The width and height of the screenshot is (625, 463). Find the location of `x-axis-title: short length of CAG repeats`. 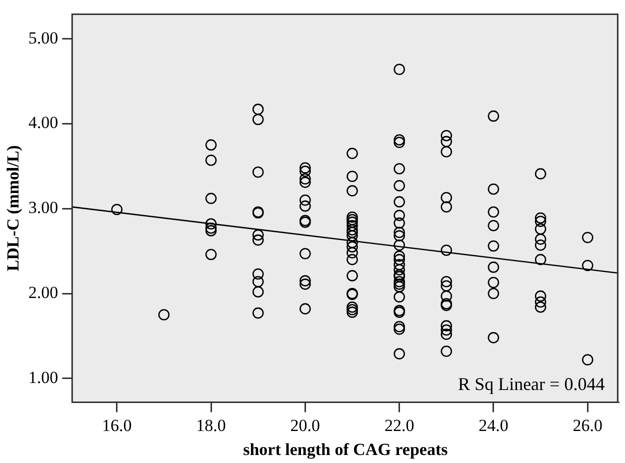

x-axis-title: short length of CAG repeats is located at coordinates (345, 450).